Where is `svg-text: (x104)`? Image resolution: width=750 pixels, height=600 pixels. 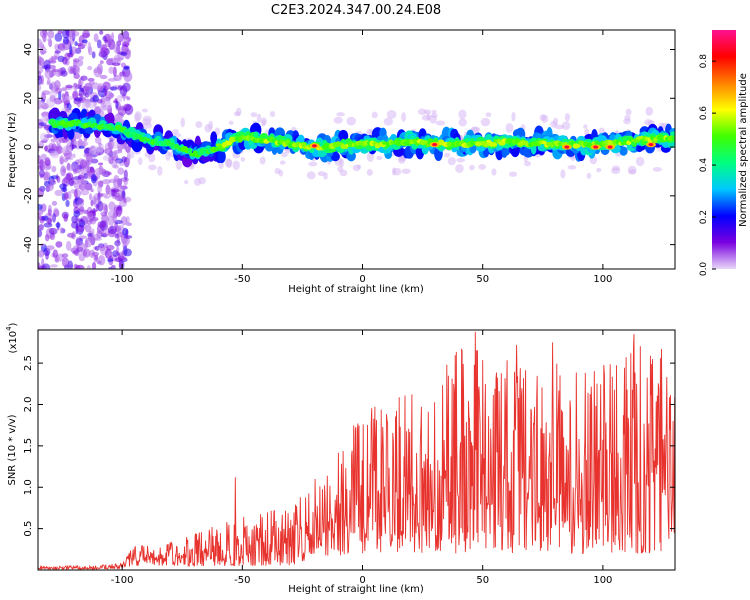
svg-text: (x104) is located at coordinates (12, 337).